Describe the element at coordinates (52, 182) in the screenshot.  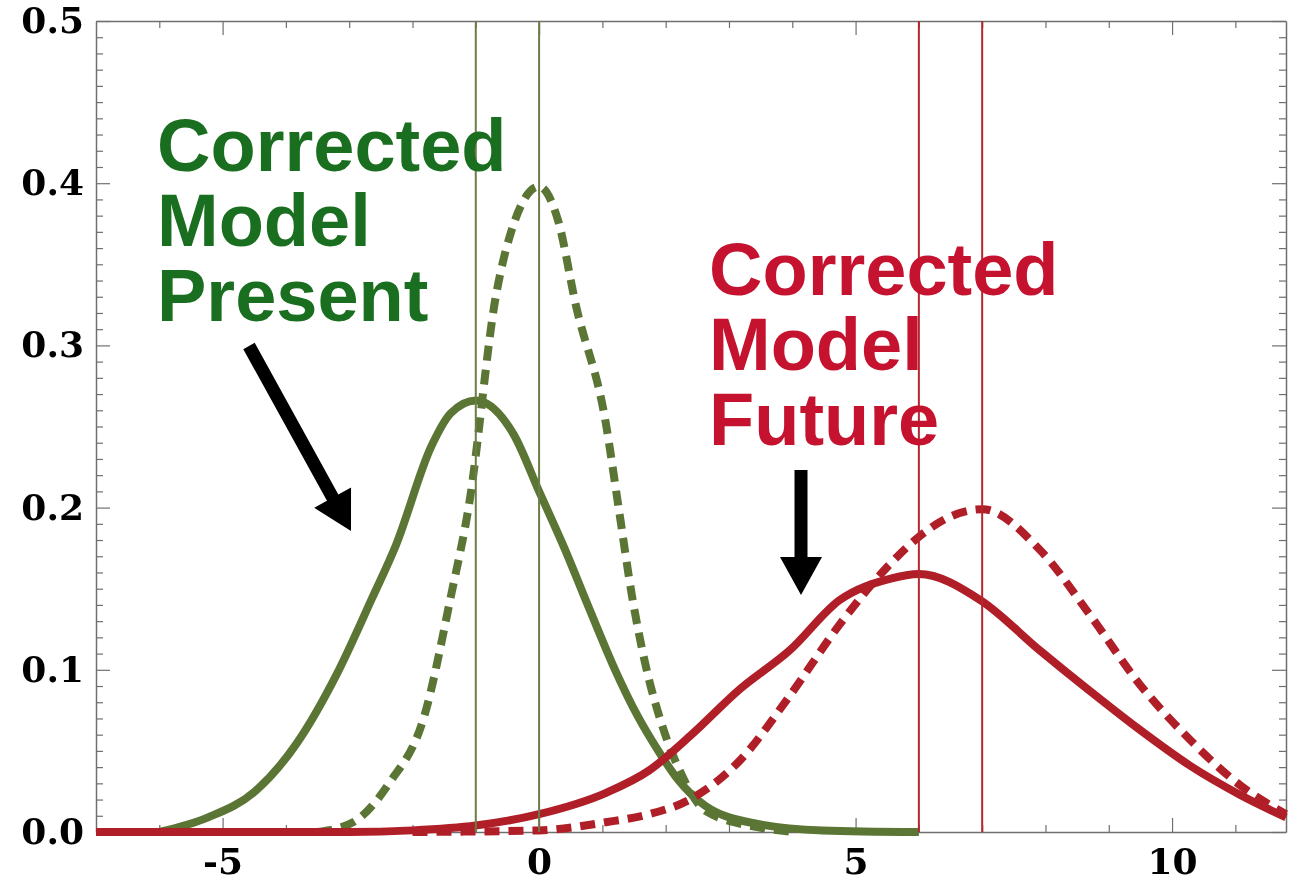
I see `y-tick-label: 0.4` at that location.